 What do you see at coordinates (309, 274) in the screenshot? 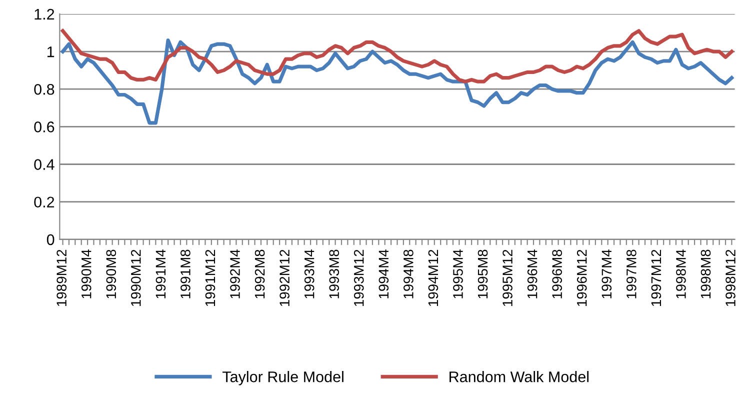
I see `x-tick-label: 1993M4` at bounding box center [309, 274].